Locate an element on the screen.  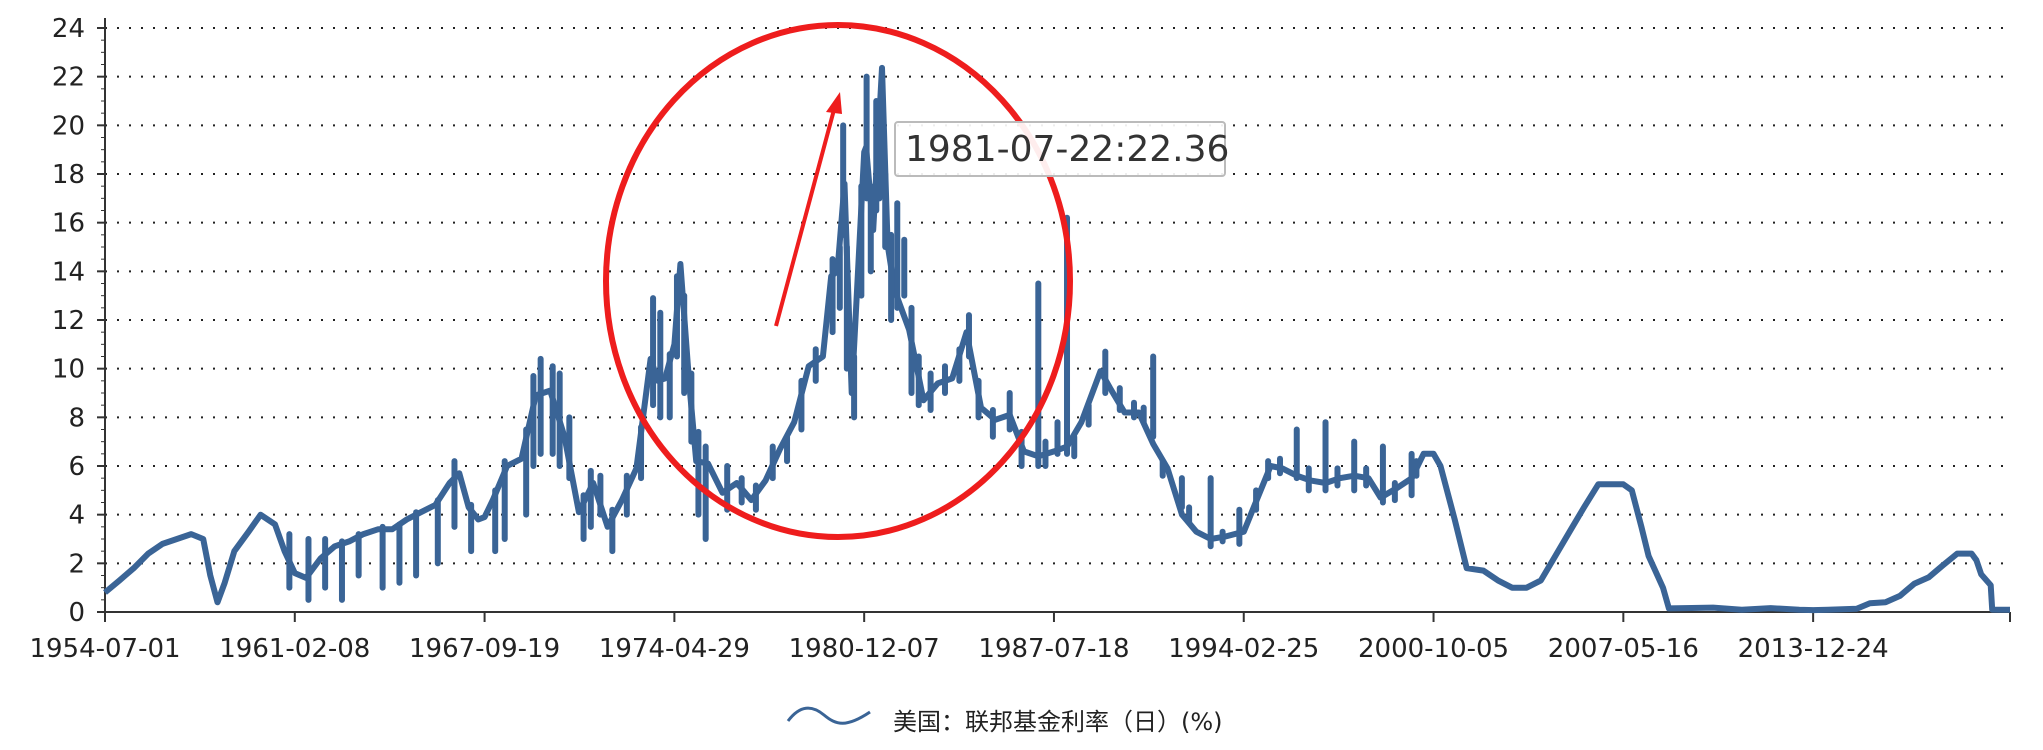
y-tick-label: 8 is located at coordinates (76, 418).